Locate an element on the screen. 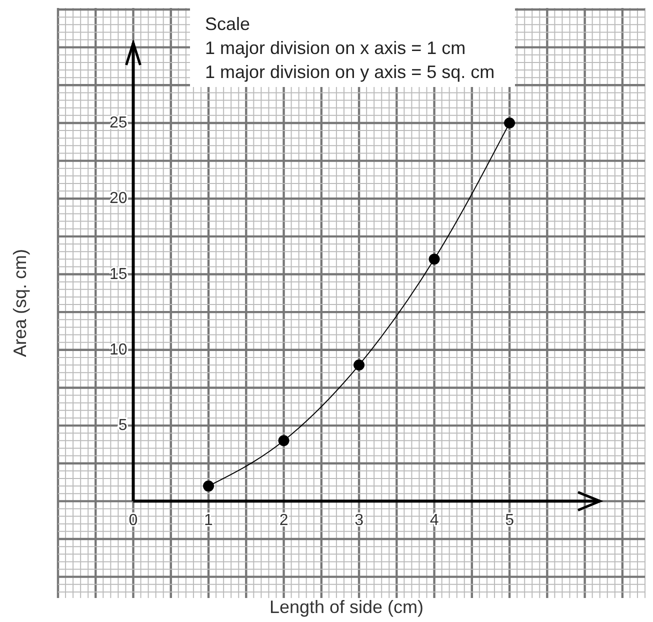 The width and height of the screenshot is (653, 622). annotation: 1 major division on x axis = 1 cm is located at coordinates (335, 48).